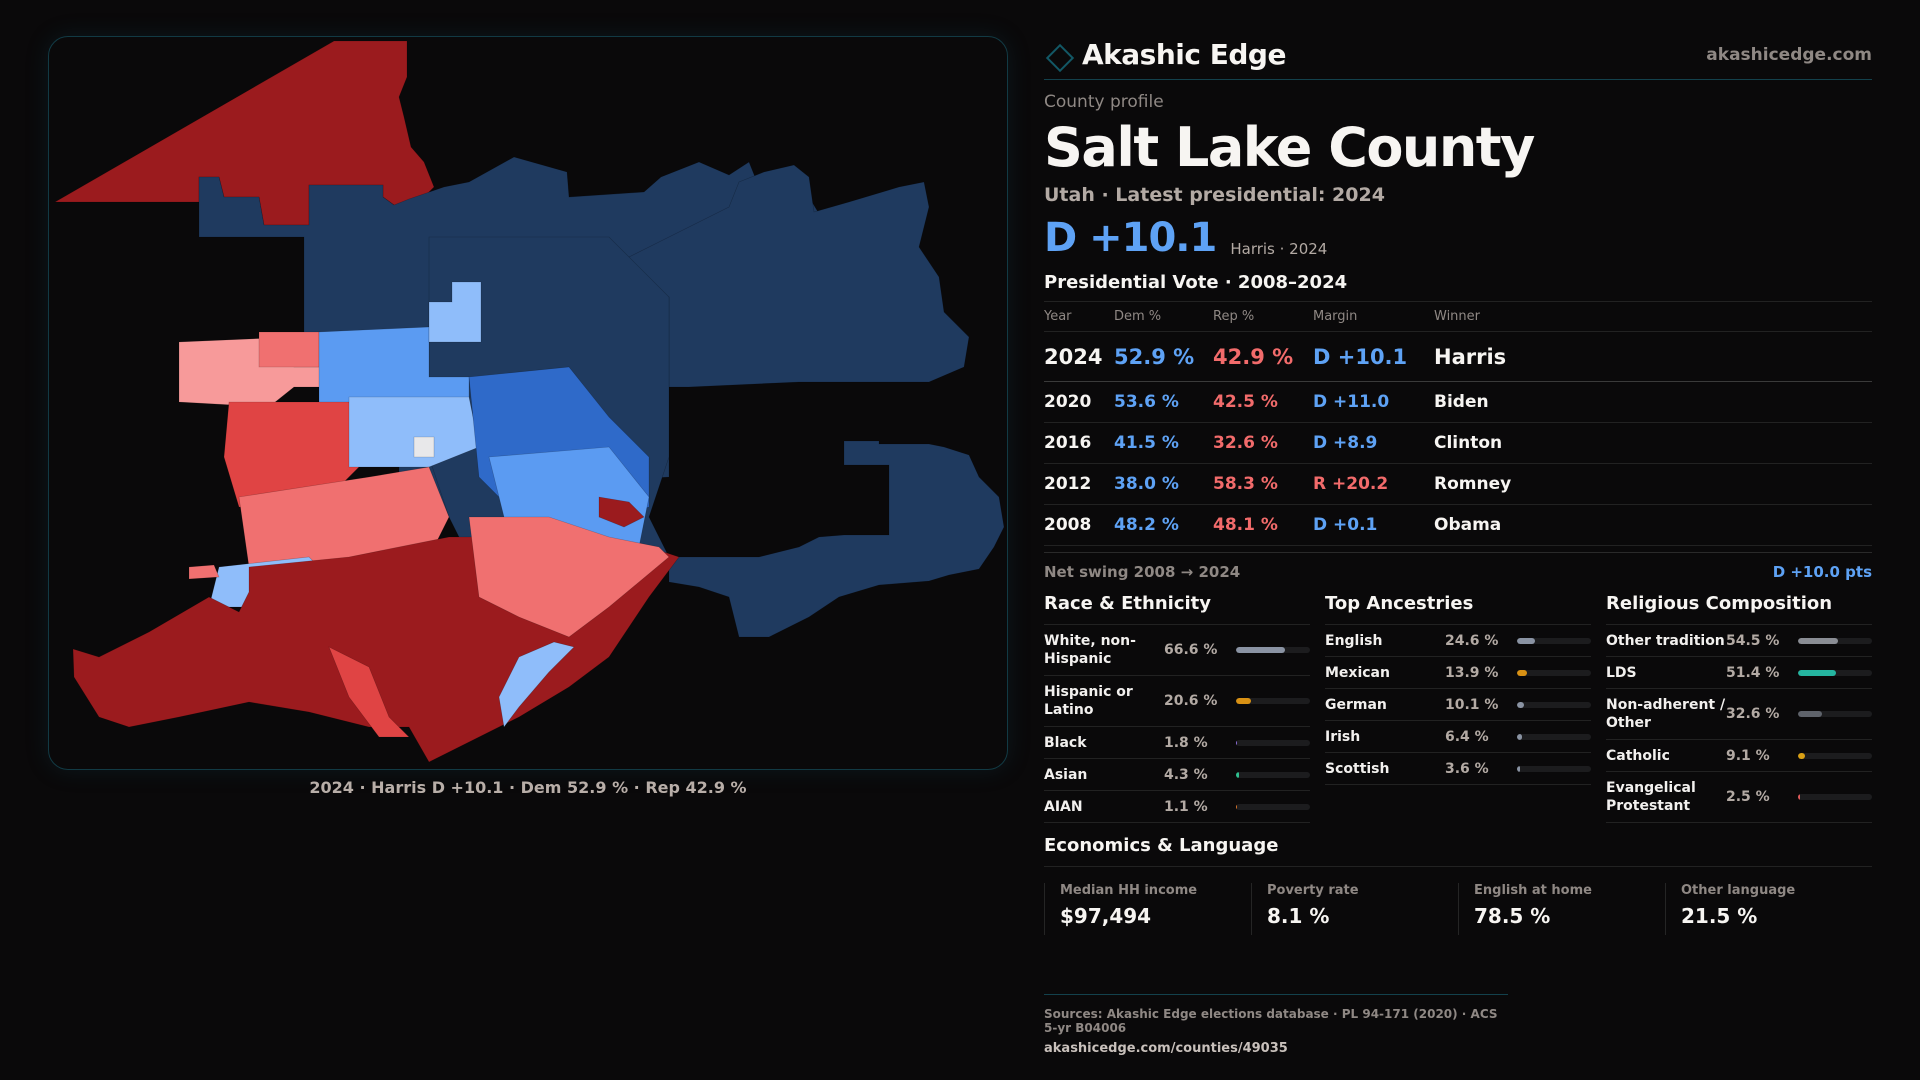  I want to click on profile-eyebrow: County profile, so click(1104, 102).